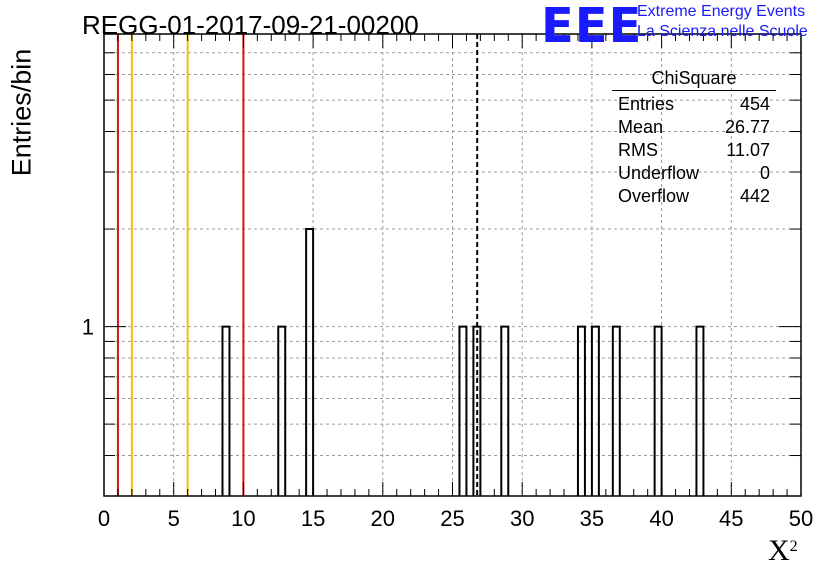  What do you see at coordinates (654, 196) in the screenshot?
I see `stats-label: Overflow` at bounding box center [654, 196].